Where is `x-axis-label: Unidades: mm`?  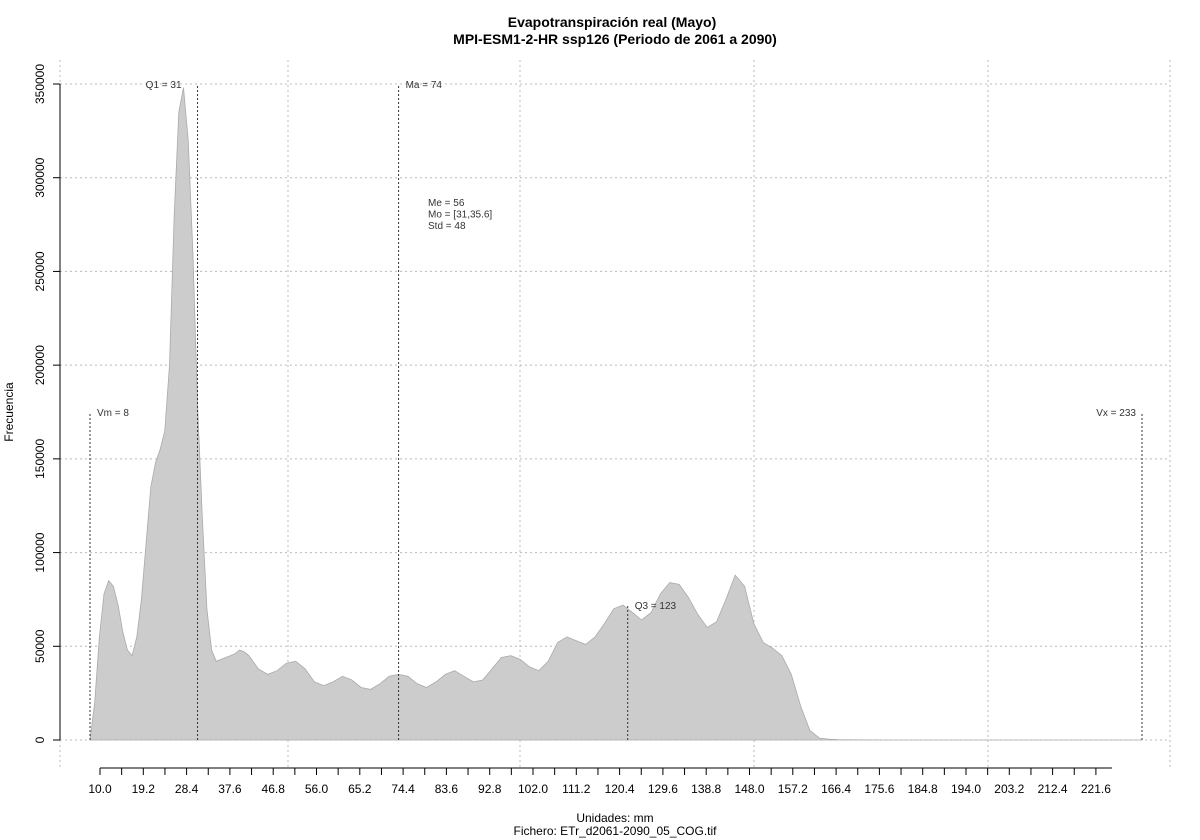
x-axis-label: Unidades: mm is located at coordinates (614, 818).